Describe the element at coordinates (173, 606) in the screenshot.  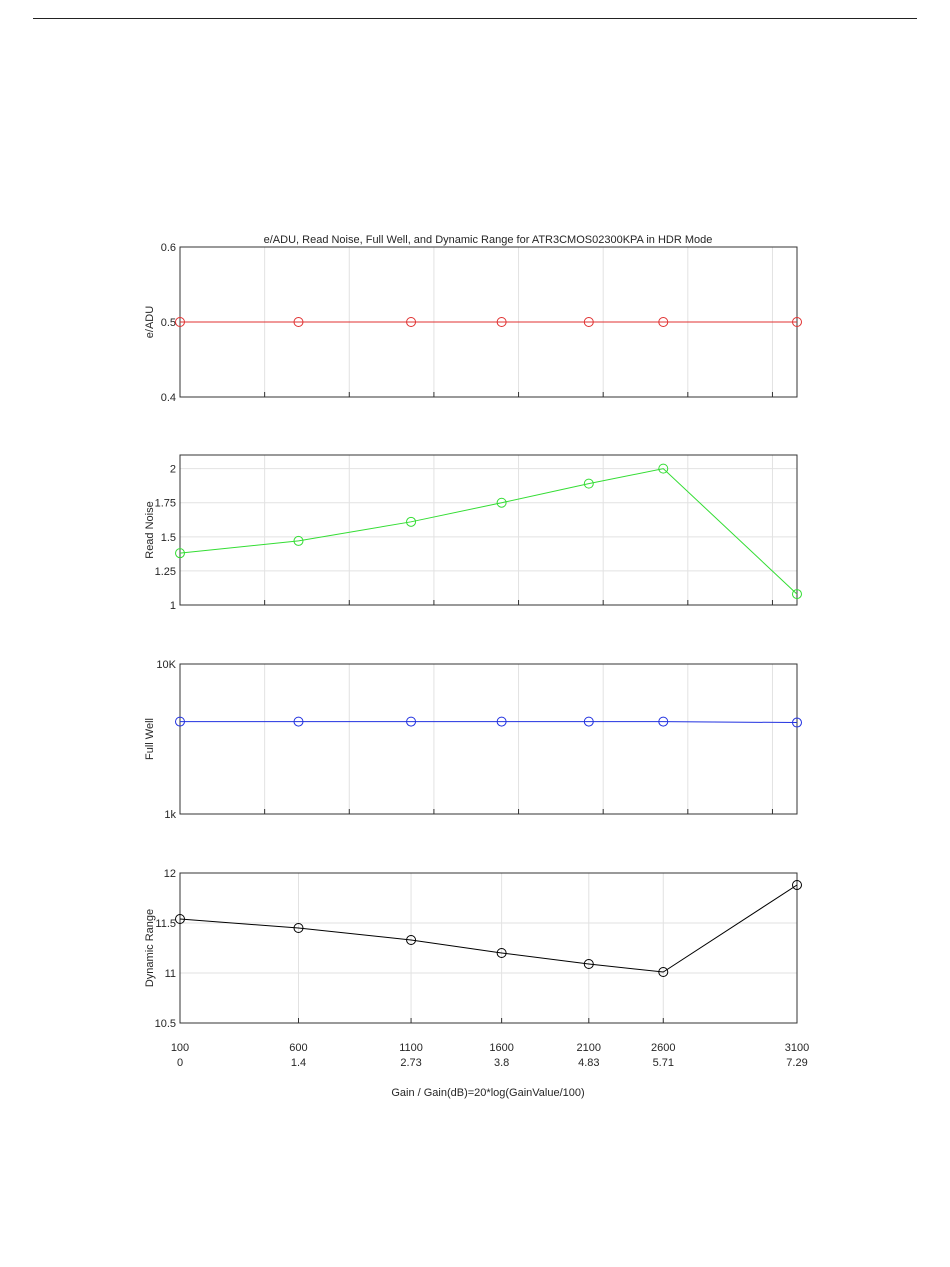
I see `y-tick-label: 1` at that location.